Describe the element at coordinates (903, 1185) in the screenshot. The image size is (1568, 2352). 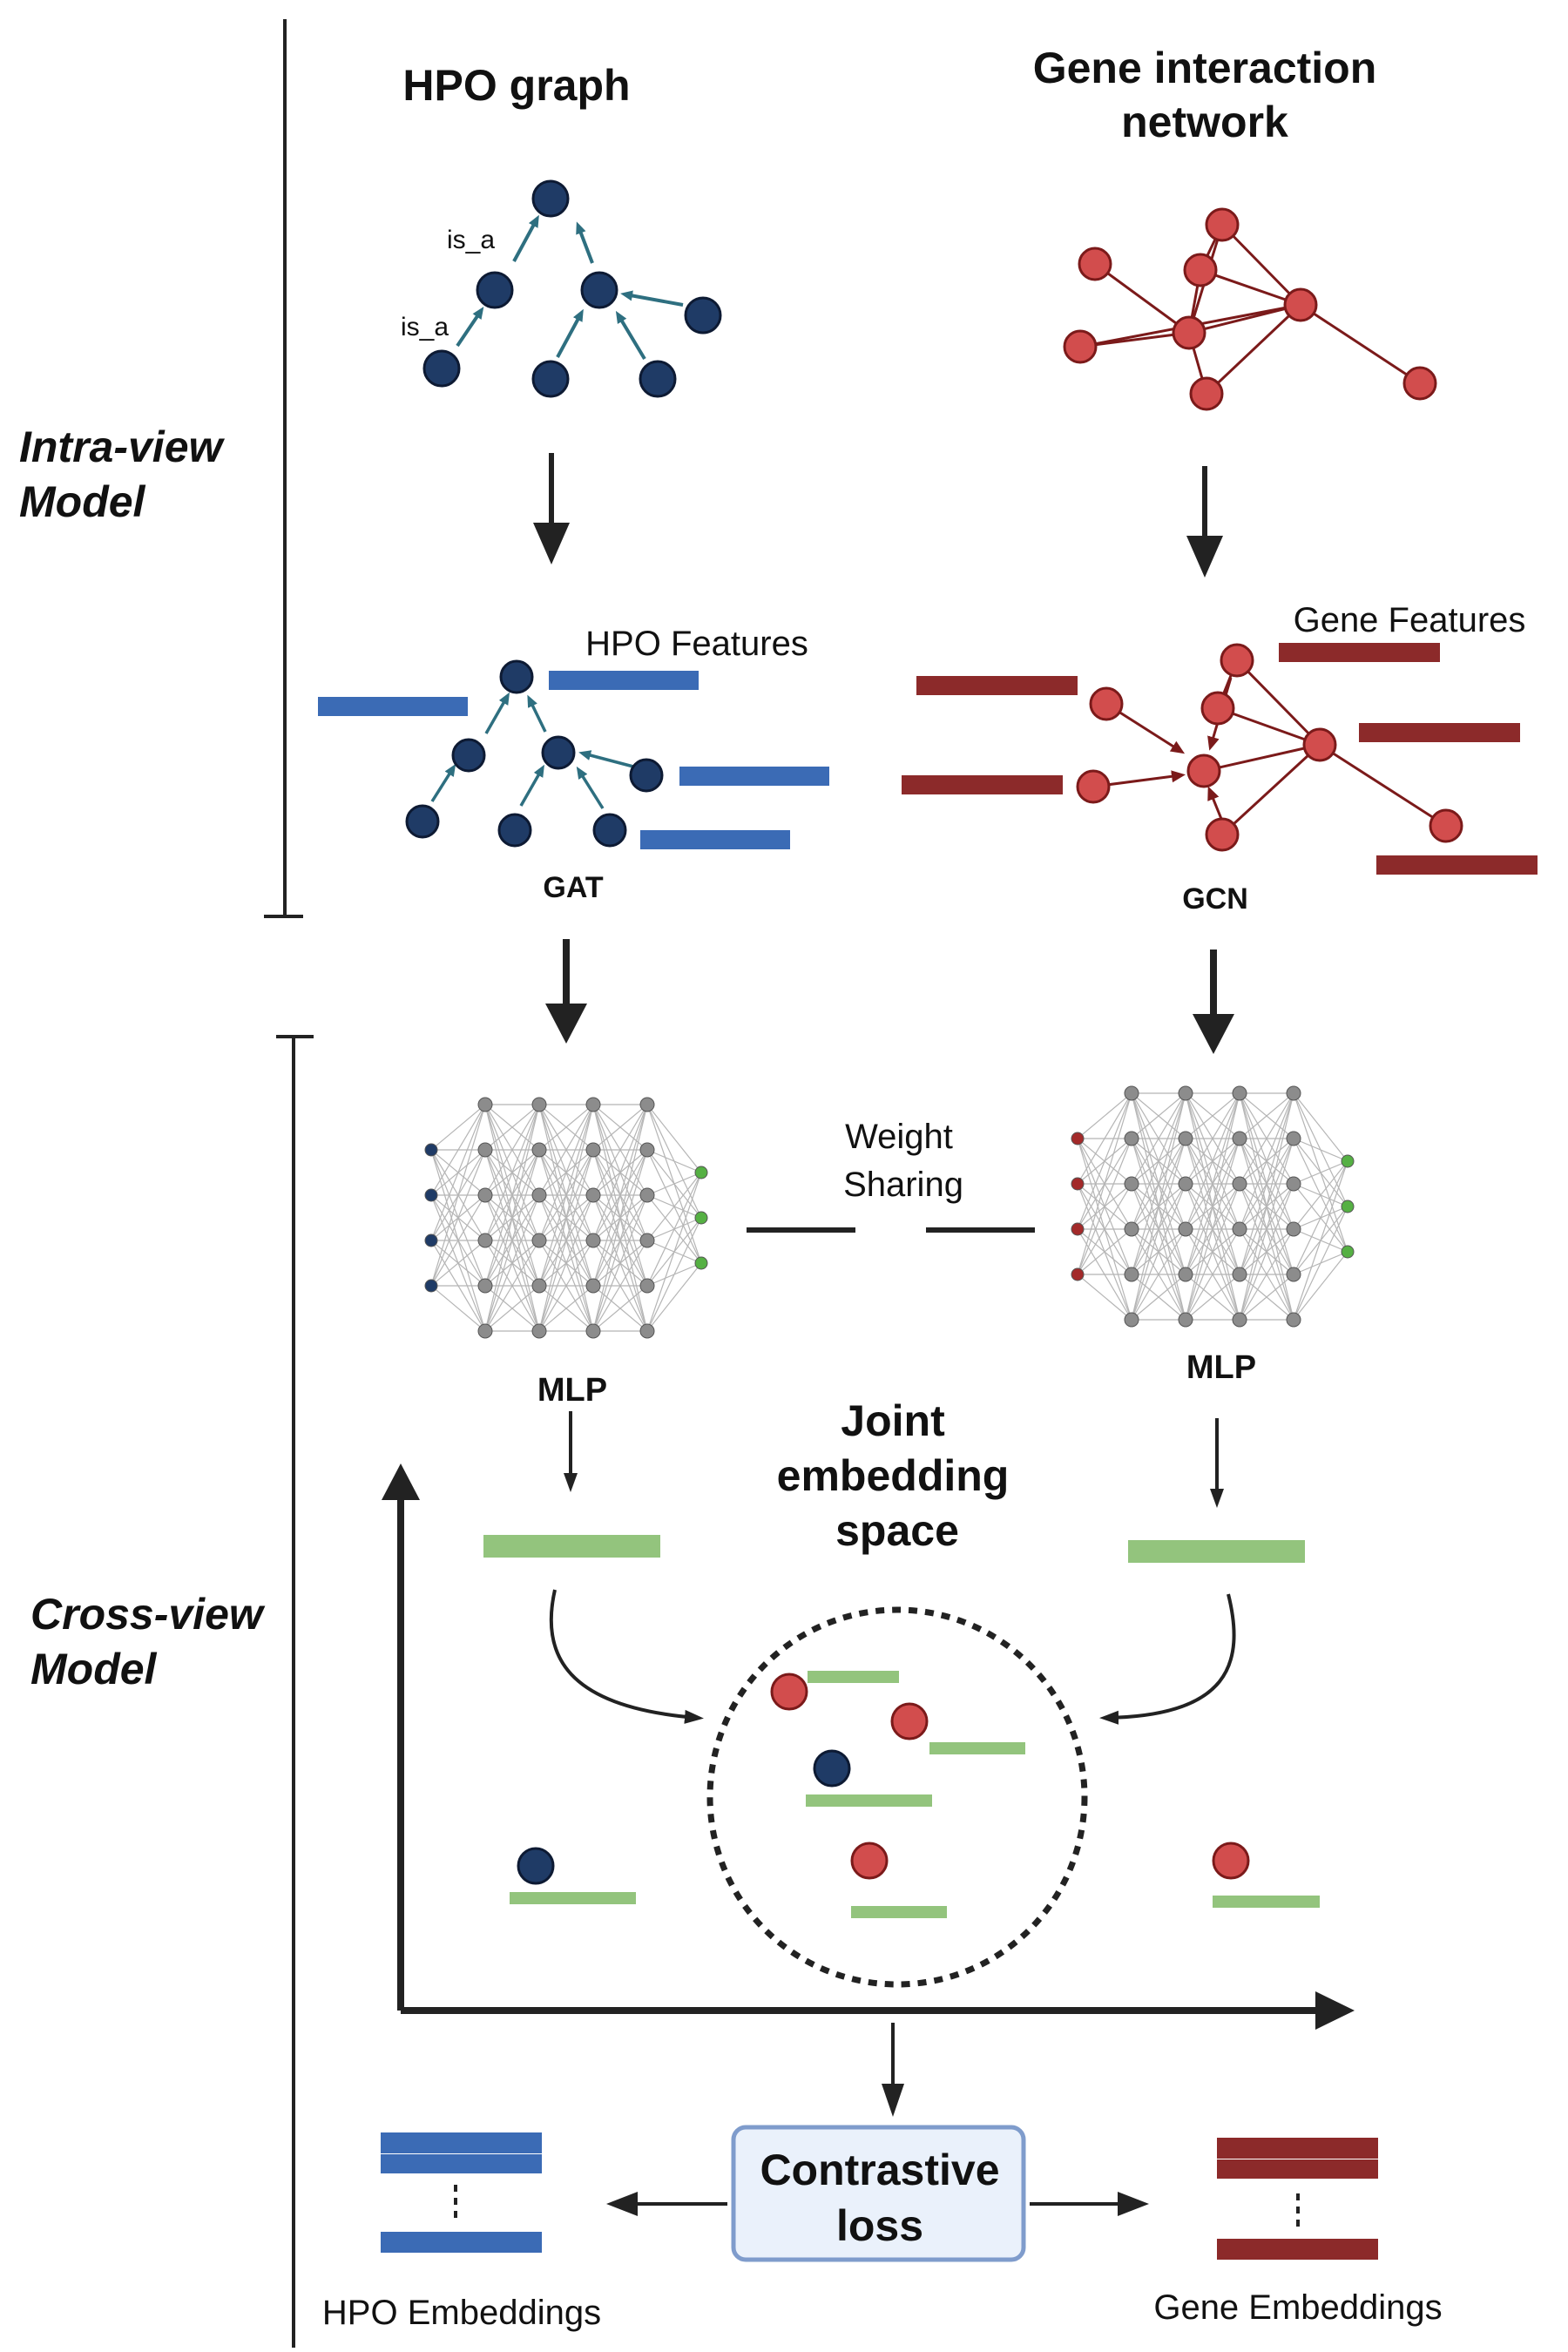
I see `weight-sharing-label-line2: Sharing` at that location.